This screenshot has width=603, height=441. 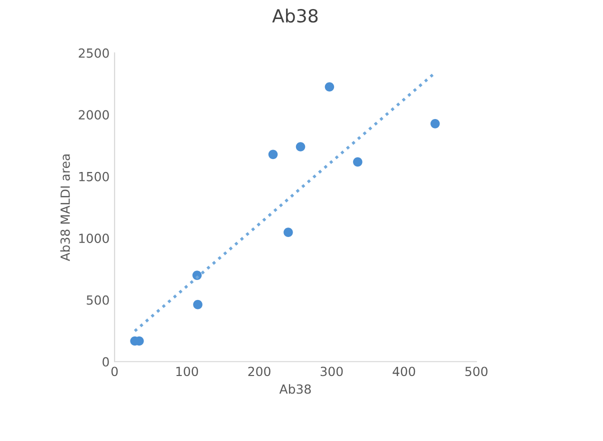 What do you see at coordinates (295, 389) in the screenshot?
I see `x-axis-title: Ab38` at bounding box center [295, 389].